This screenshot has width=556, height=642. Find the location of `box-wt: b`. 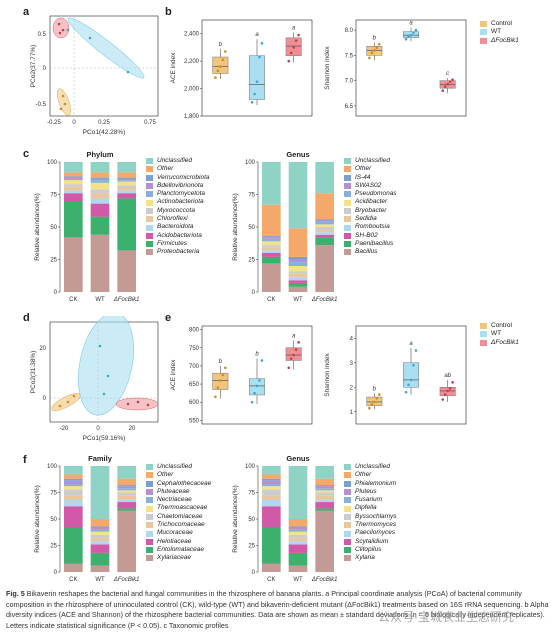

box-wt: b is located at coordinates (257, 378).